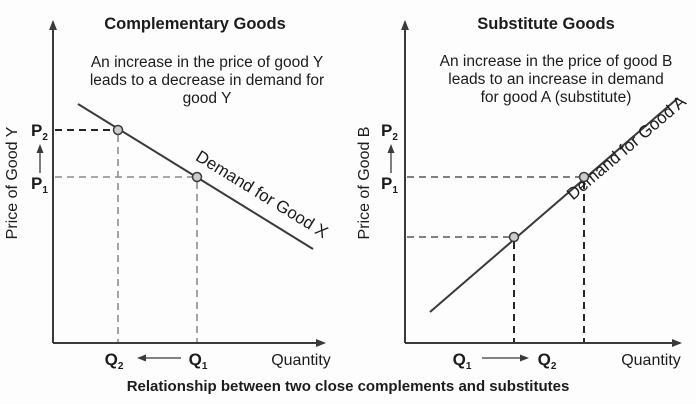 This screenshot has width=696, height=404. Describe the element at coordinates (207, 62) in the screenshot. I see `left-description-line-1: An increase in the price of good Y` at that location.